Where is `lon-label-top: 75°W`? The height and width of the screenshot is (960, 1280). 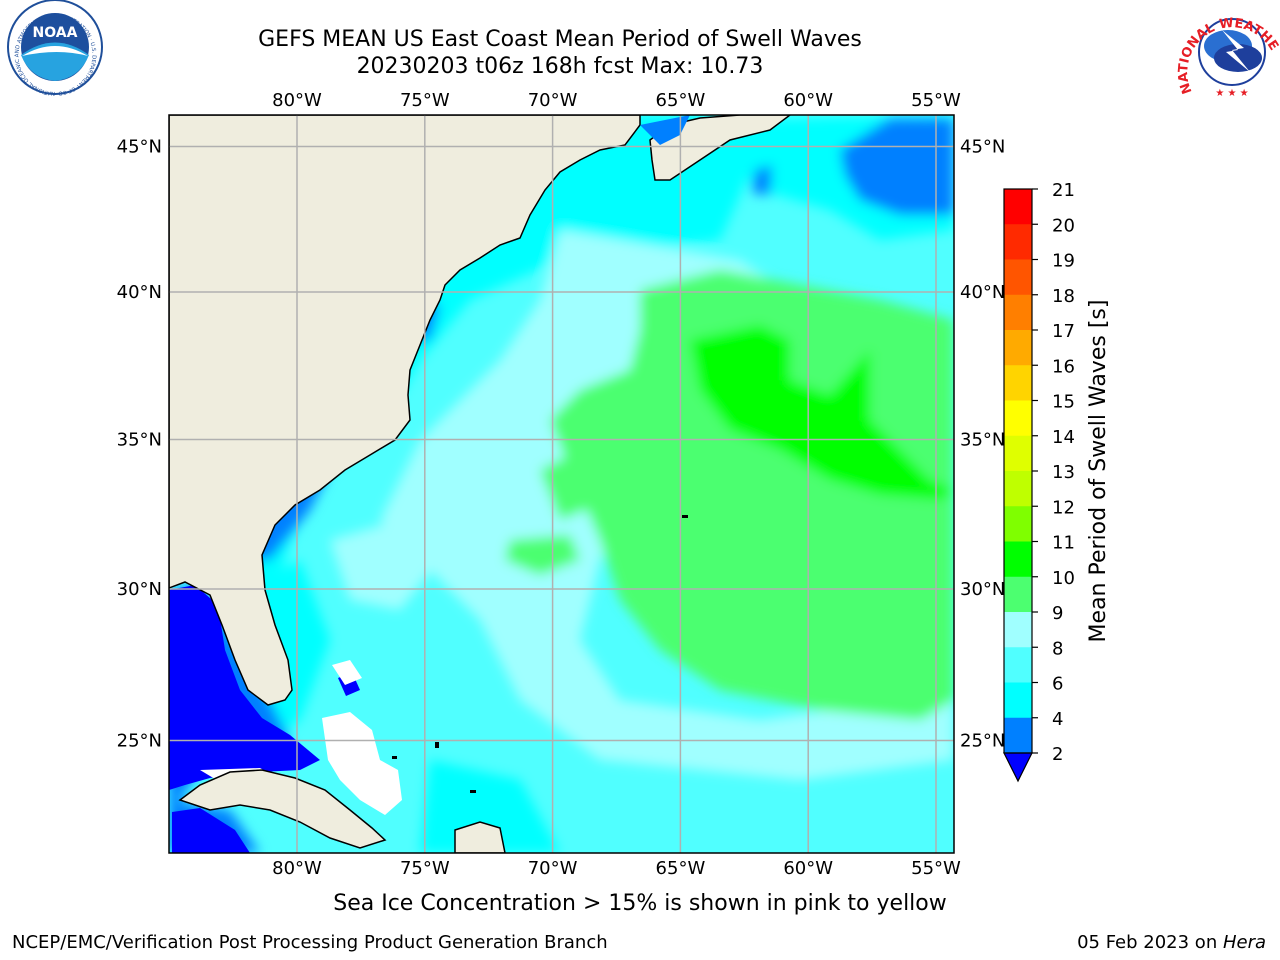 lon-label-top: 75°W is located at coordinates (425, 100).